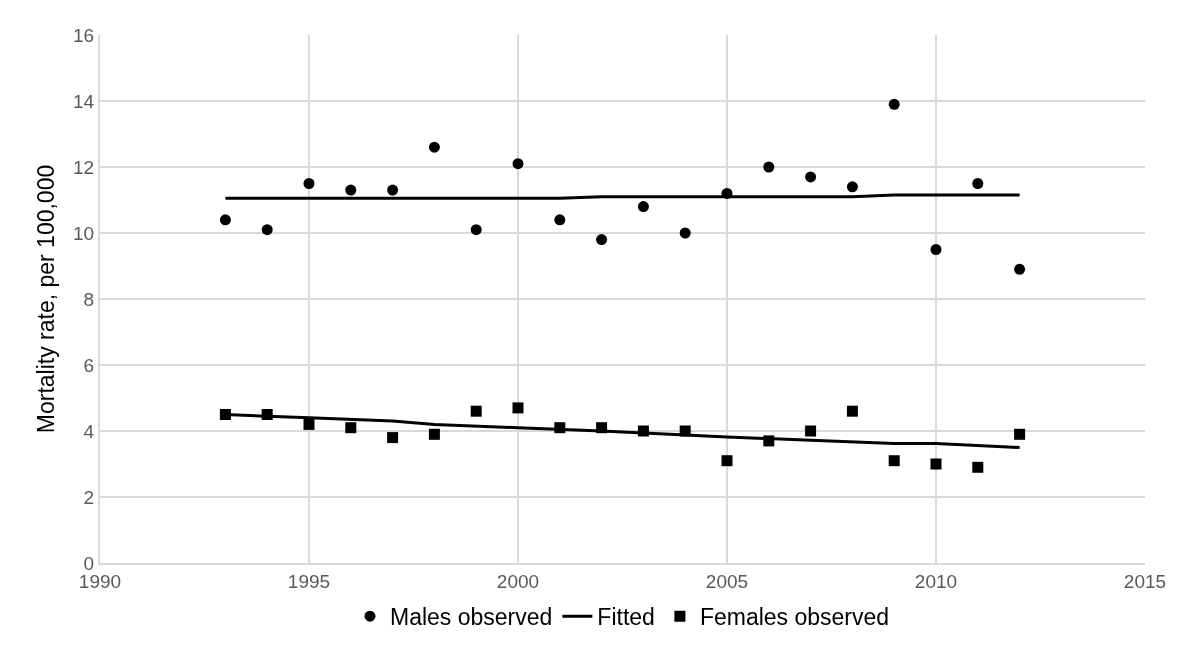 Image resolution: width=1178 pixels, height=650 pixels. What do you see at coordinates (936, 581) in the screenshot?
I see `x-tick-label: 2010` at bounding box center [936, 581].